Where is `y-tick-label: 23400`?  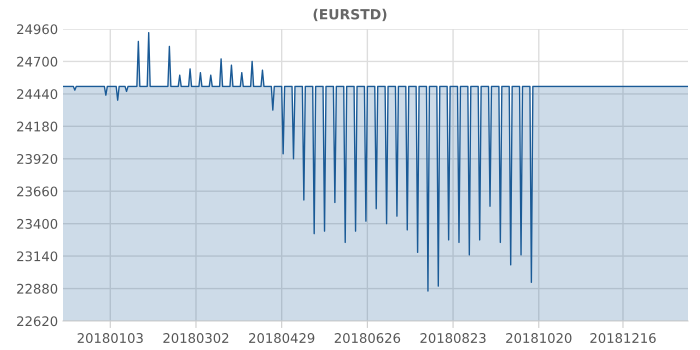
y-tick-label: 23400 is located at coordinates (37, 223).